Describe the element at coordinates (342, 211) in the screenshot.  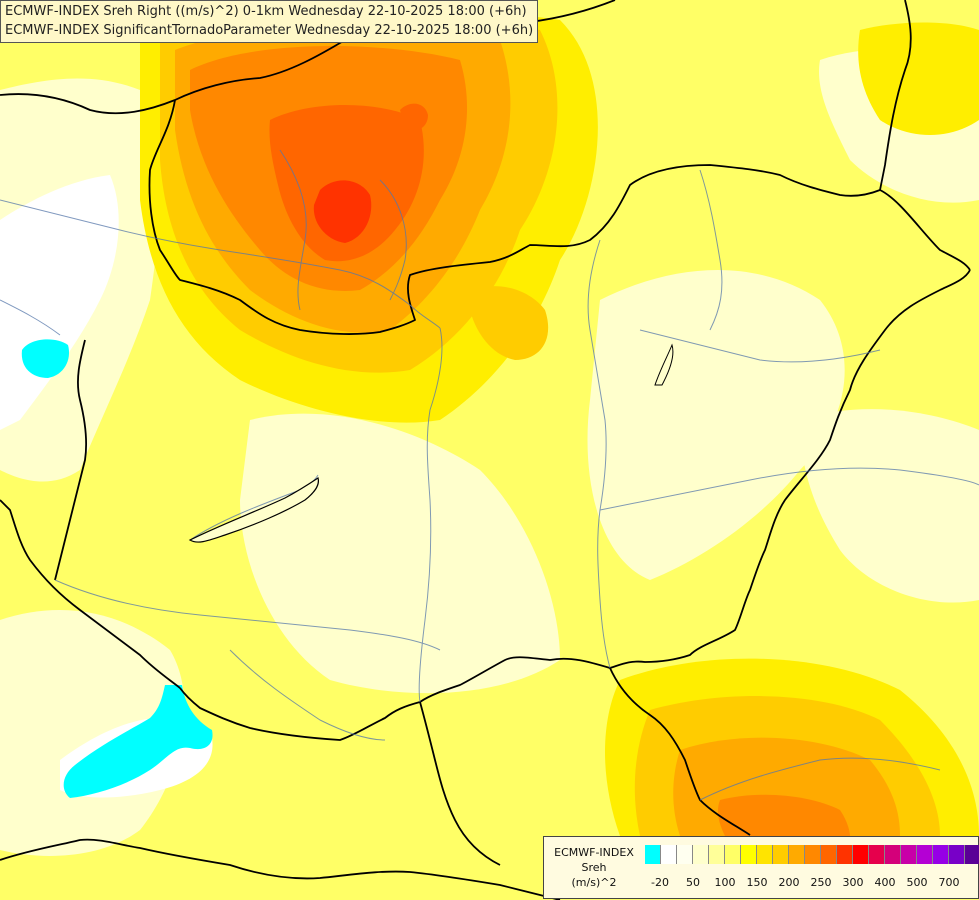
I see `red-core-north` at that location.